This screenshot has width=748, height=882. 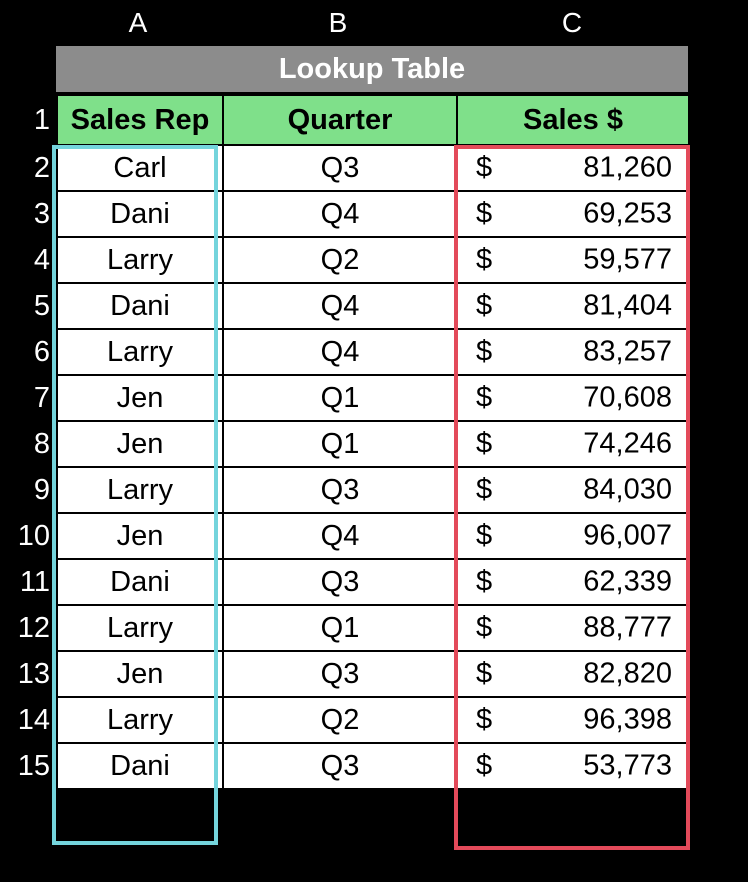 I want to click on cell-sales: $82,820, so click(x=573, y=674).